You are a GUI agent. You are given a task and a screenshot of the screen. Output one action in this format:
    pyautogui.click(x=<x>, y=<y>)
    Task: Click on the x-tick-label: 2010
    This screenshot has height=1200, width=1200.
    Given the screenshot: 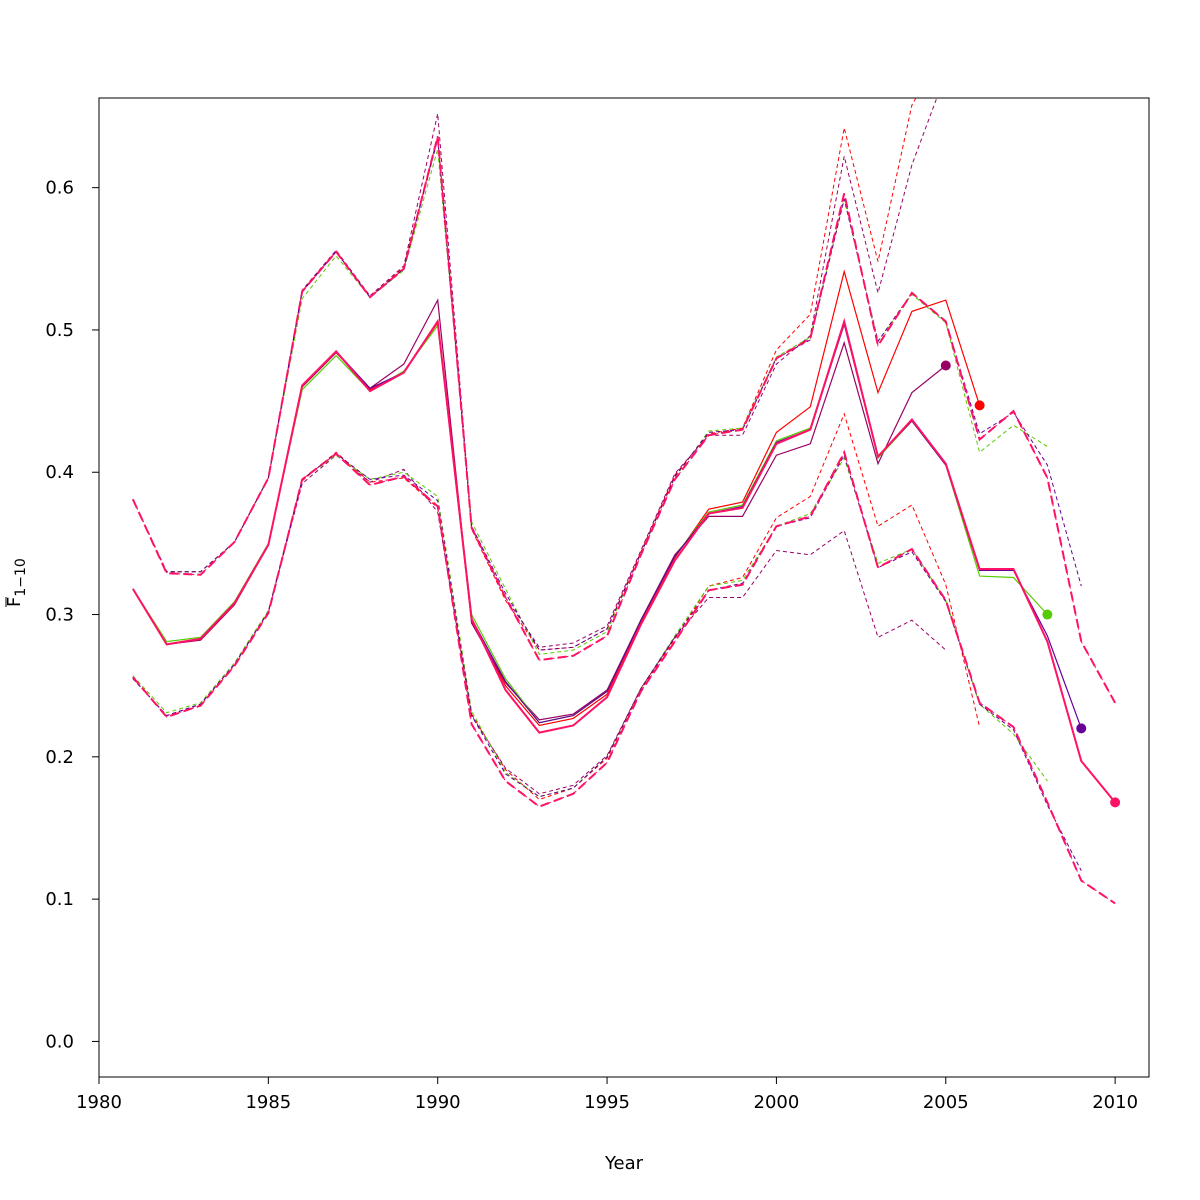 What is the action you would take?
    pyautogui.click(x=1115, y=1102)
    